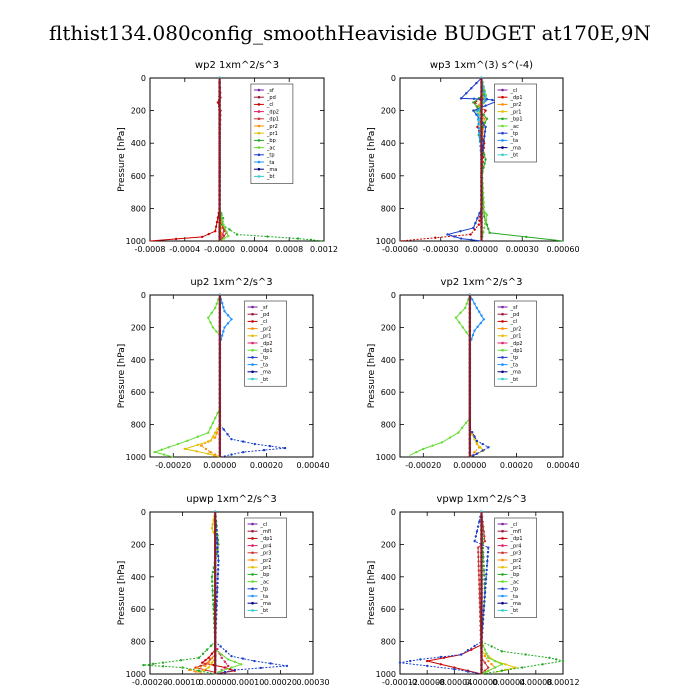 The height and width of the screenshot is (700, 700). Describe the element at coordinates (265, 373) in the screenshot. I see `legend-entry: _ma` at that location.